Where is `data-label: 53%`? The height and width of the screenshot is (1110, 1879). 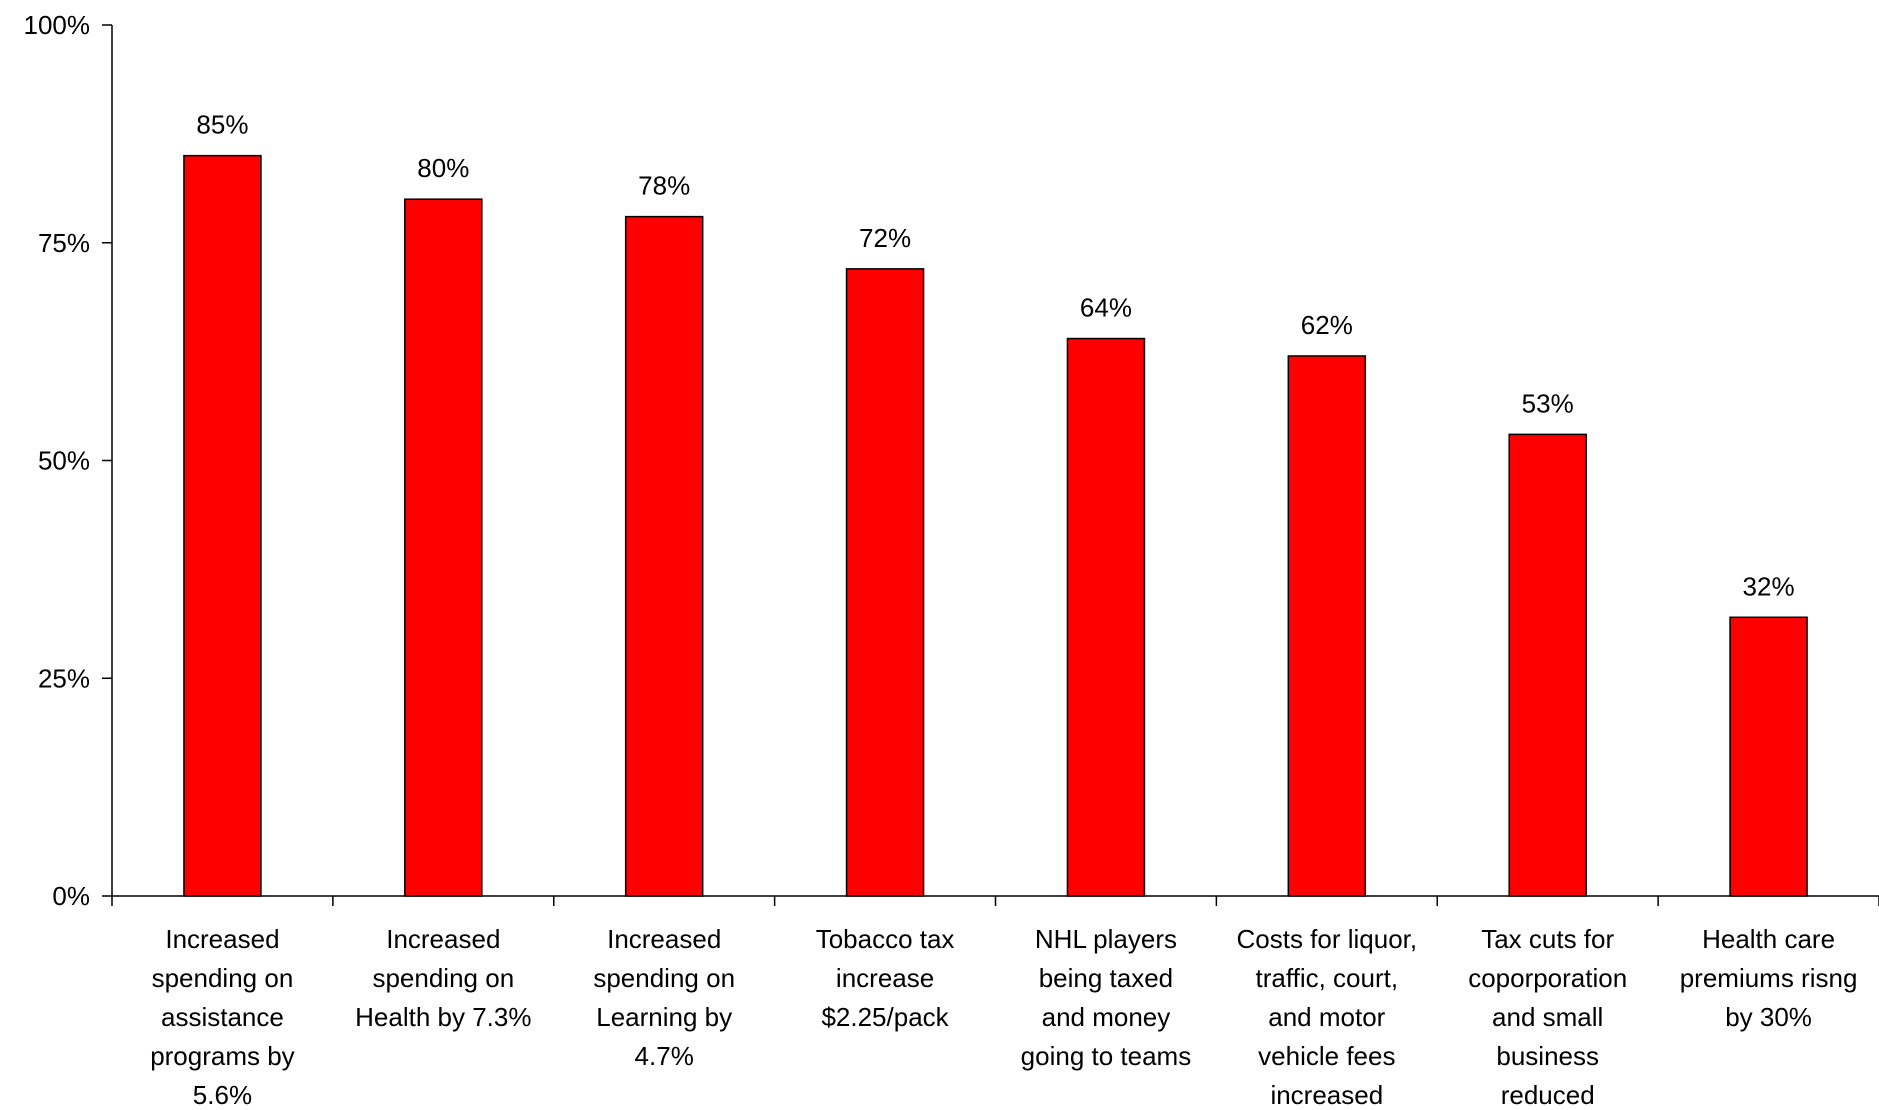
data-label: 53% is located at coordinates (1548, 403).